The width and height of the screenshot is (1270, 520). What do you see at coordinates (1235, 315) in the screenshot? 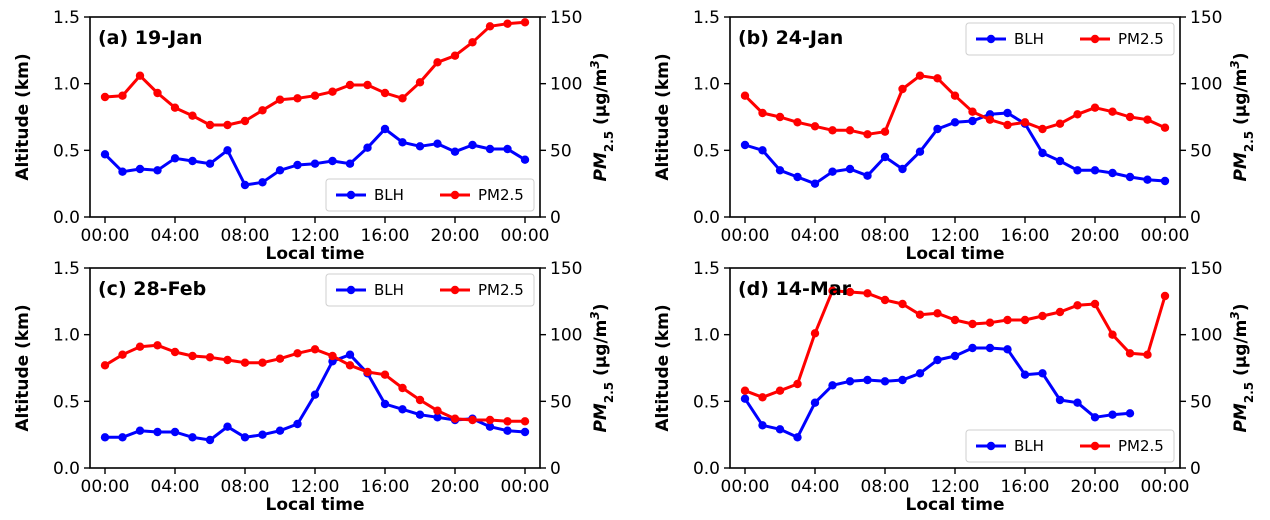
I see `y2-axis-label-part: 3` at bounding box center [1235, 315].